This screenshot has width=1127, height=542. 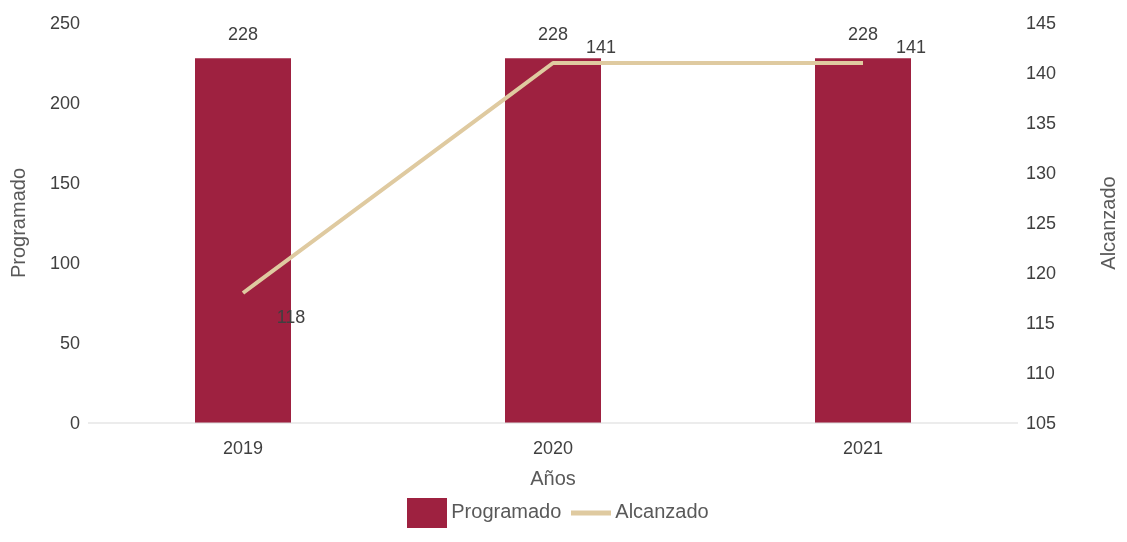 I want to click on y2-tick-label: 145, so click(x=1041, y=23).